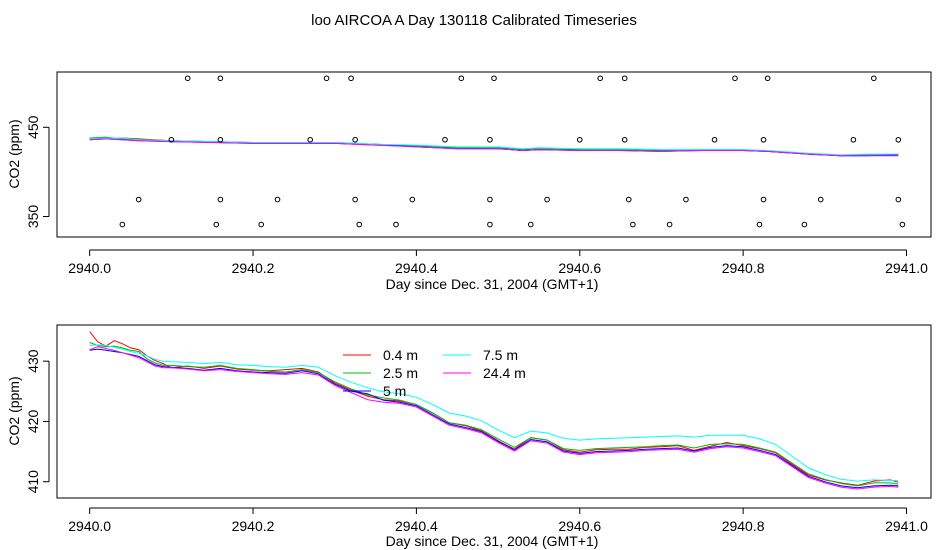 Image resolution: width=950 pixels, height=550 pixels. I want to click on legend-label: 7.5 m, so click(500, 355).